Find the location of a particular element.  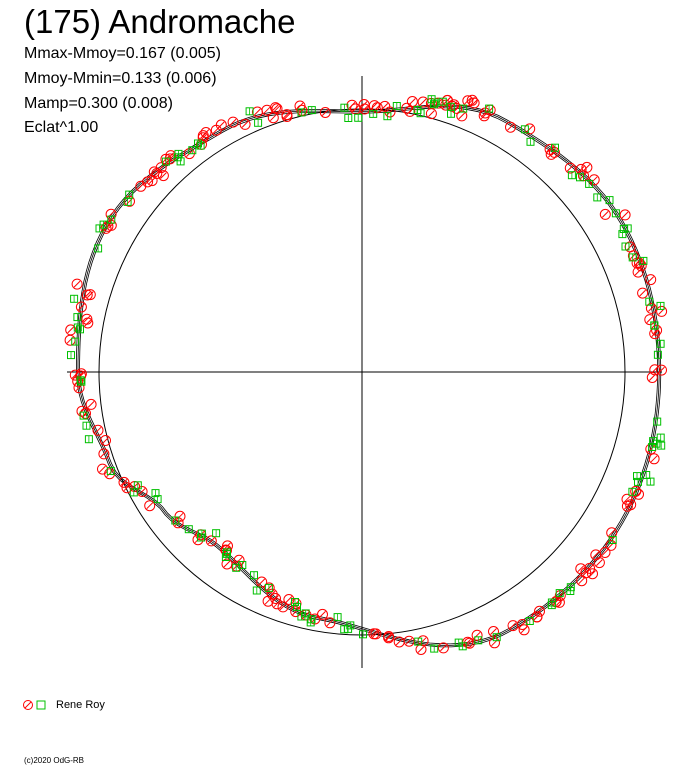

legend-label: Rene Roy is located at coordinates (80, 705).